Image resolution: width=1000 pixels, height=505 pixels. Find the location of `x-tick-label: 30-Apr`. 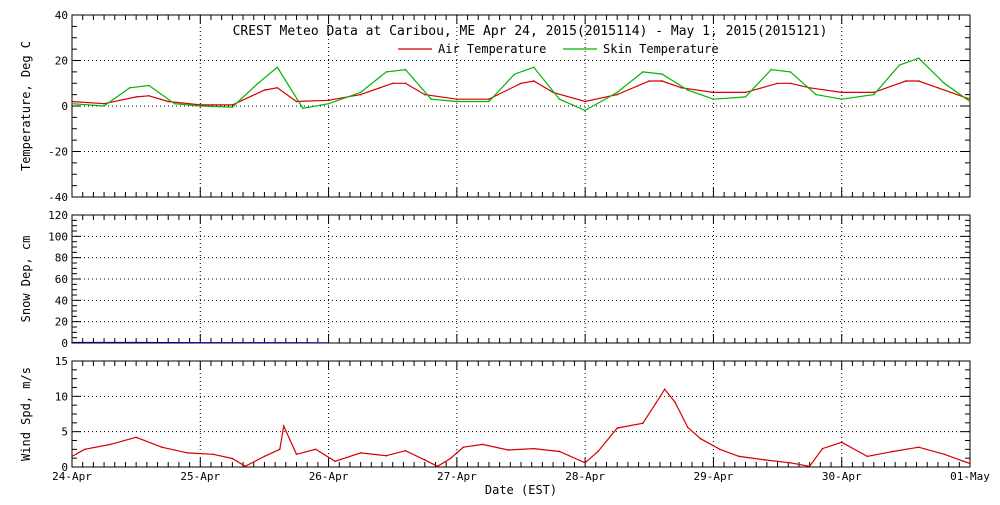

x-tick-label: 30-Apr is located at coordinates (842, 476).